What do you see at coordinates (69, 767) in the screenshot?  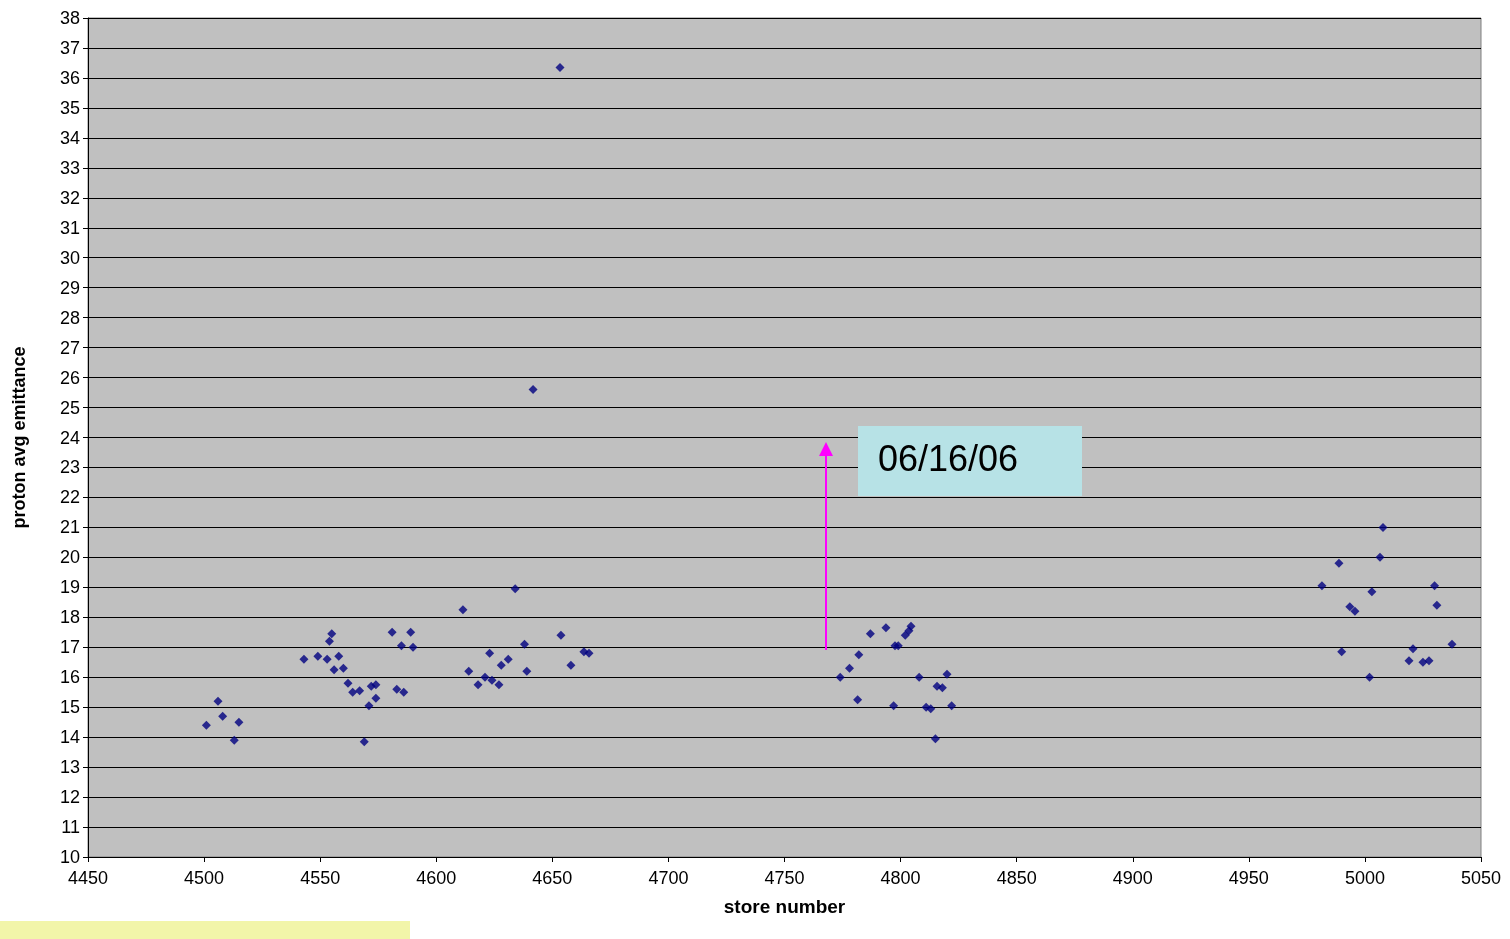 I see `y-tick-label: 13` at bounding box center [69, 767].